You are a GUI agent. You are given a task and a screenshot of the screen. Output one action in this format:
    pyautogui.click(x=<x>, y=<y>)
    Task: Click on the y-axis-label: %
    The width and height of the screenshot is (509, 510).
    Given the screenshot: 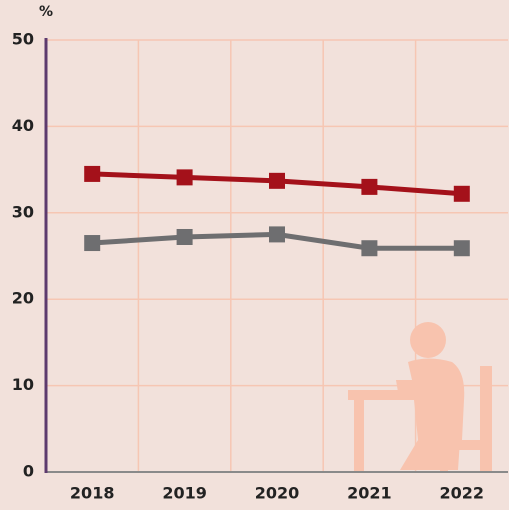 What is the action you would take?
    pyautogui.click(x=46, y=12)
    